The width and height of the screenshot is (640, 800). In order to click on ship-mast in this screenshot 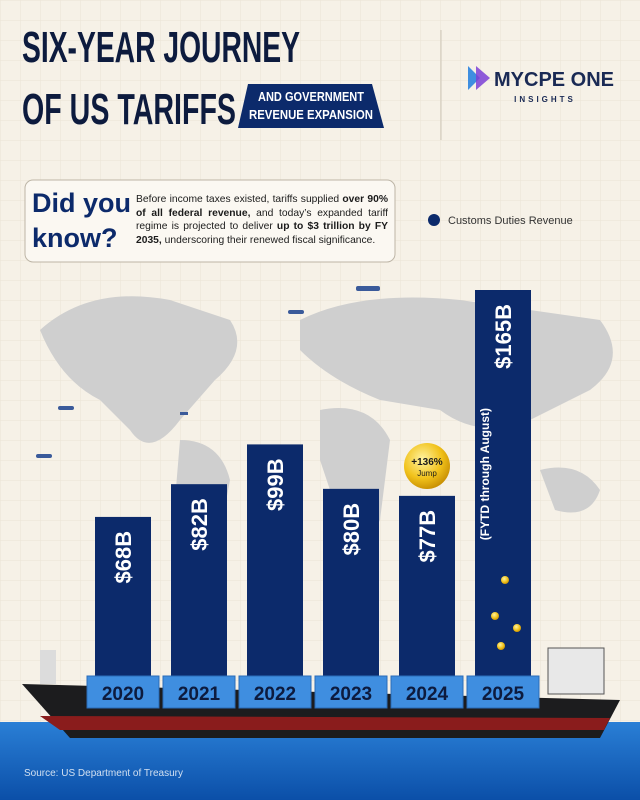, I will do `click(48, 667)`.